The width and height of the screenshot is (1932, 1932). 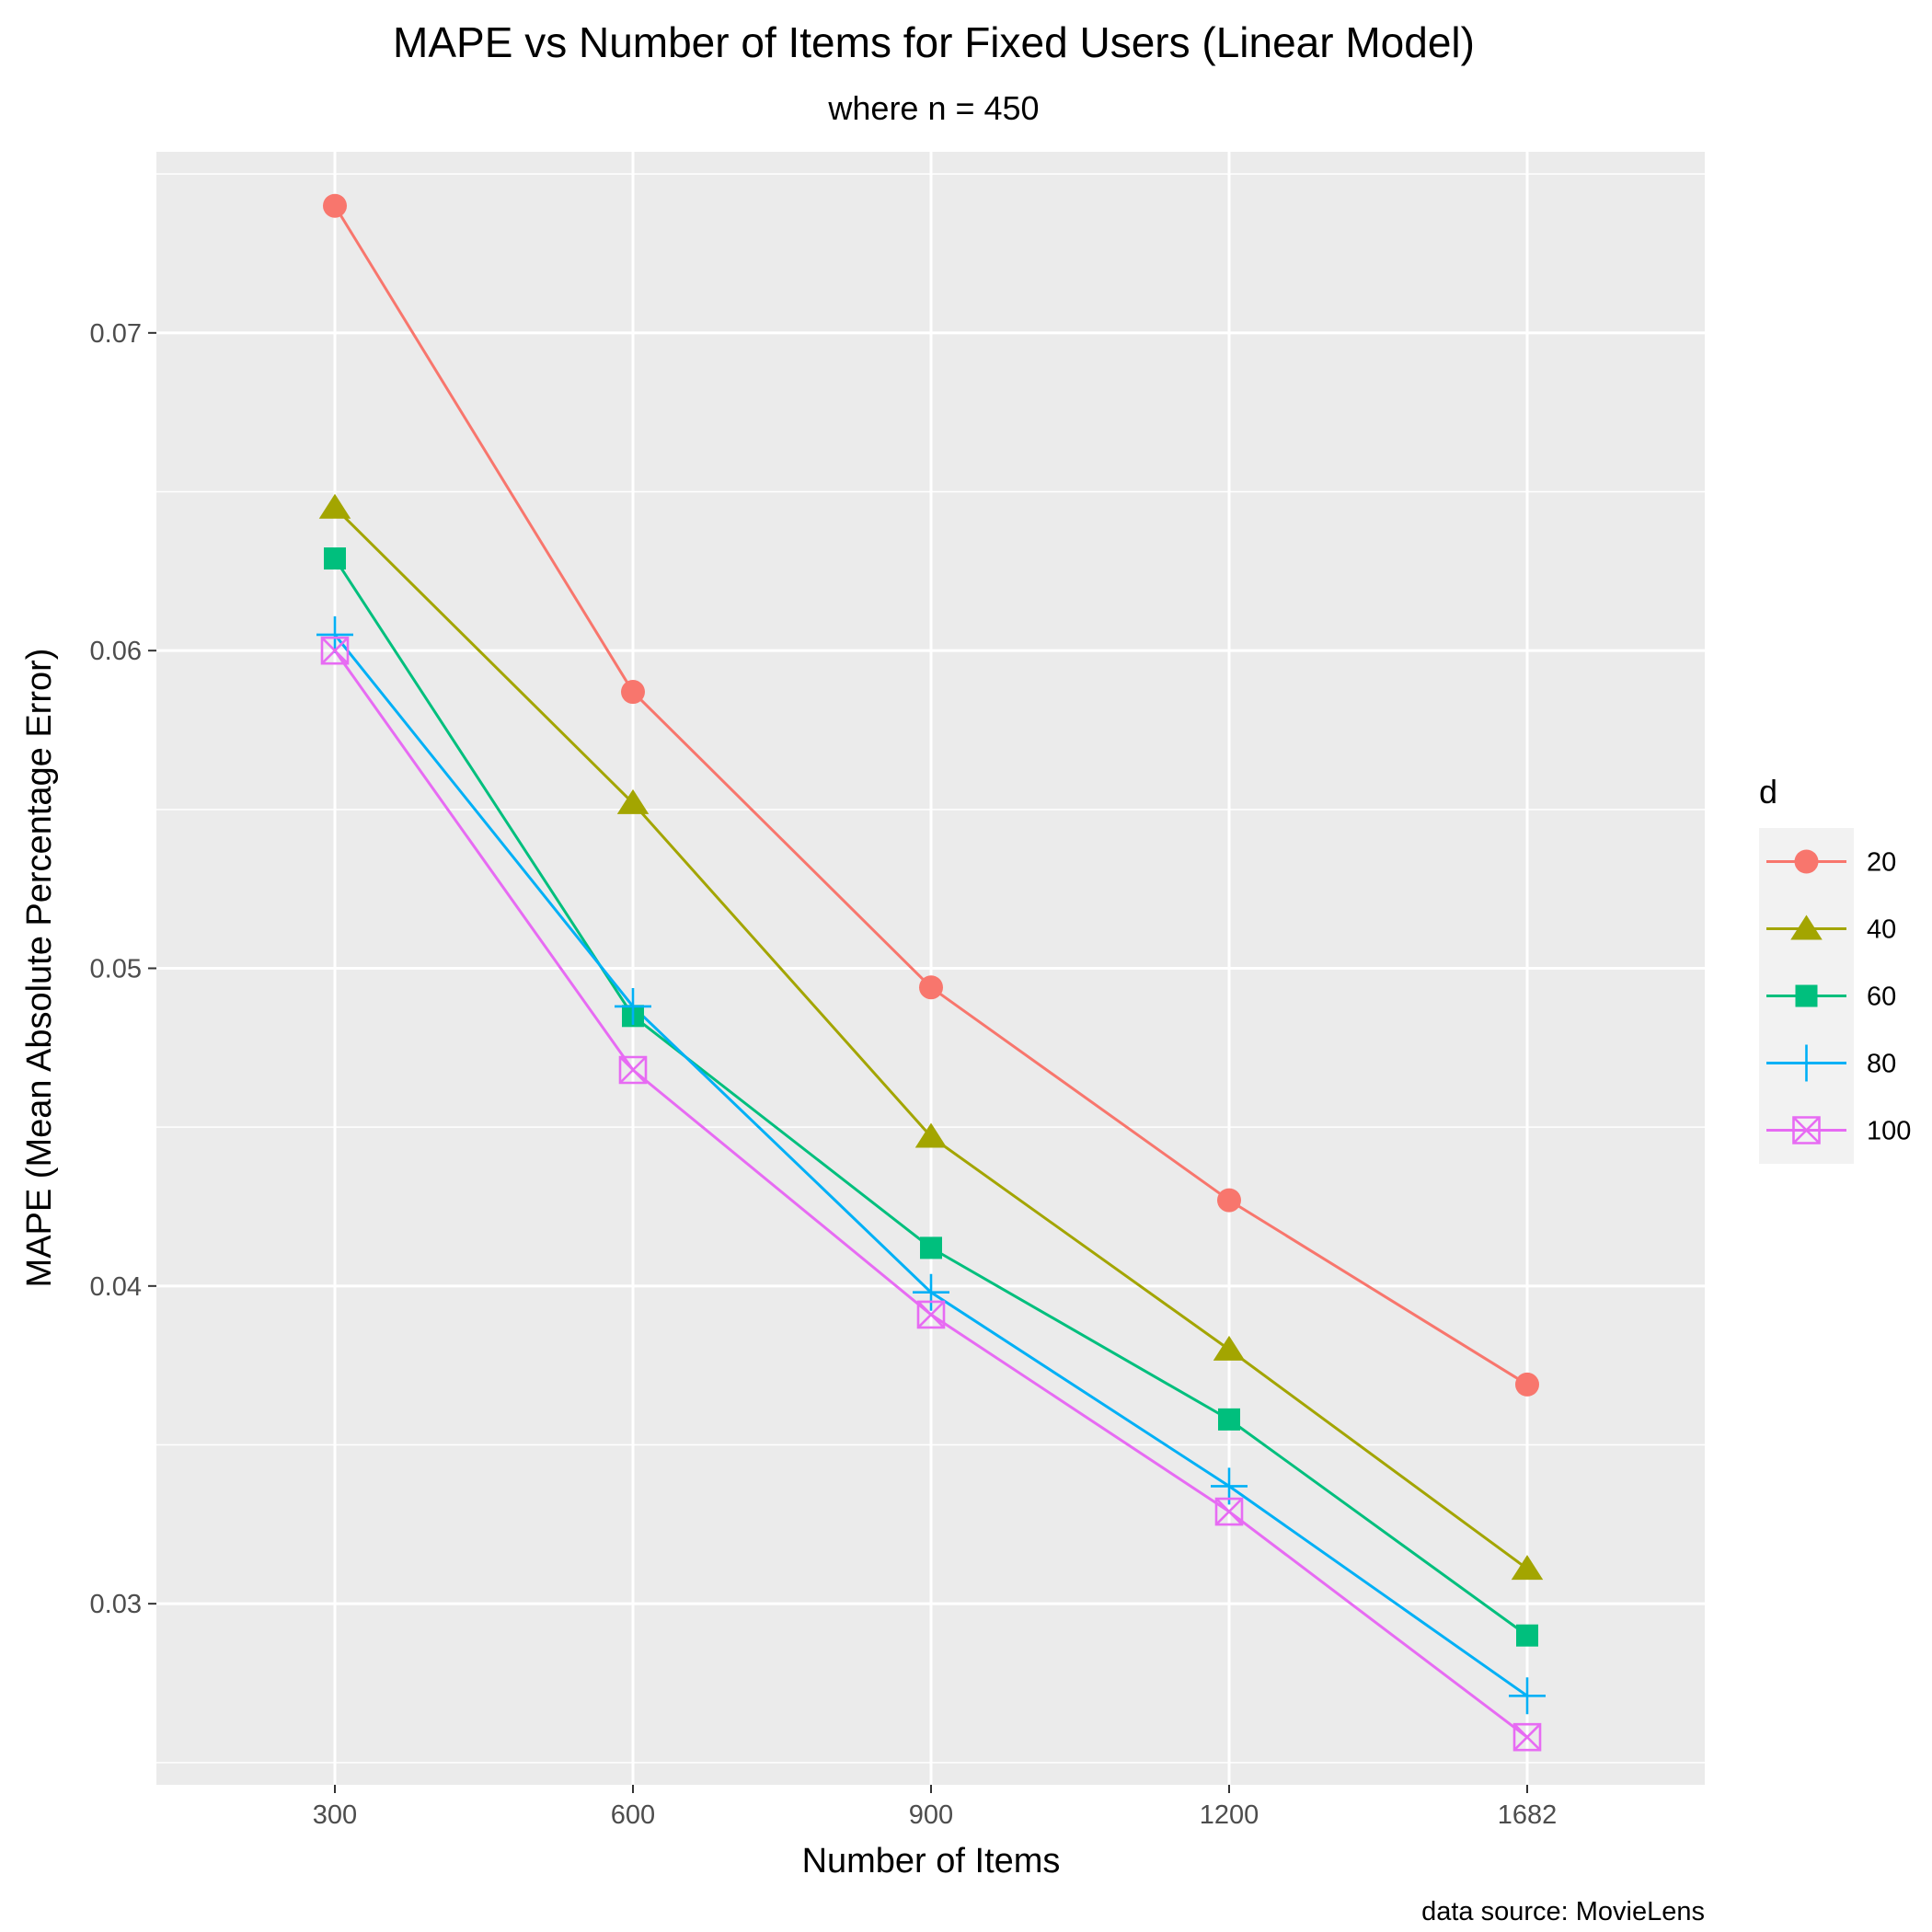 I want to click on x-axis: 300 600 900 1200 1682, so click(x=935, y=1807).